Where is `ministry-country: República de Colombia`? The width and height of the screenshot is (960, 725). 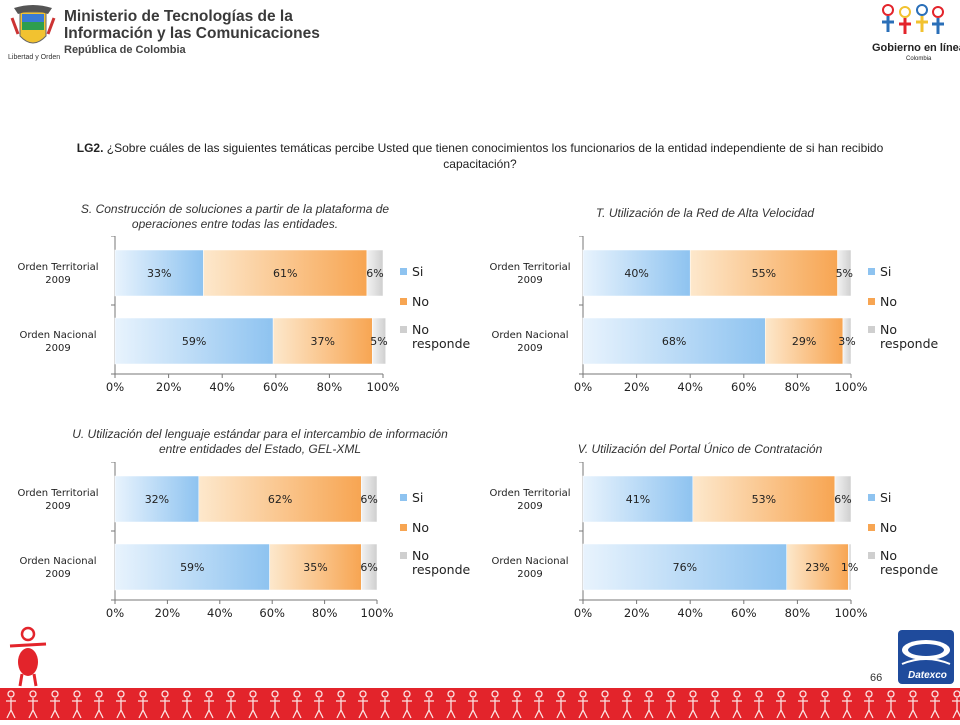 ministry-country: República de Colombia is located at coordinates (125, 50).